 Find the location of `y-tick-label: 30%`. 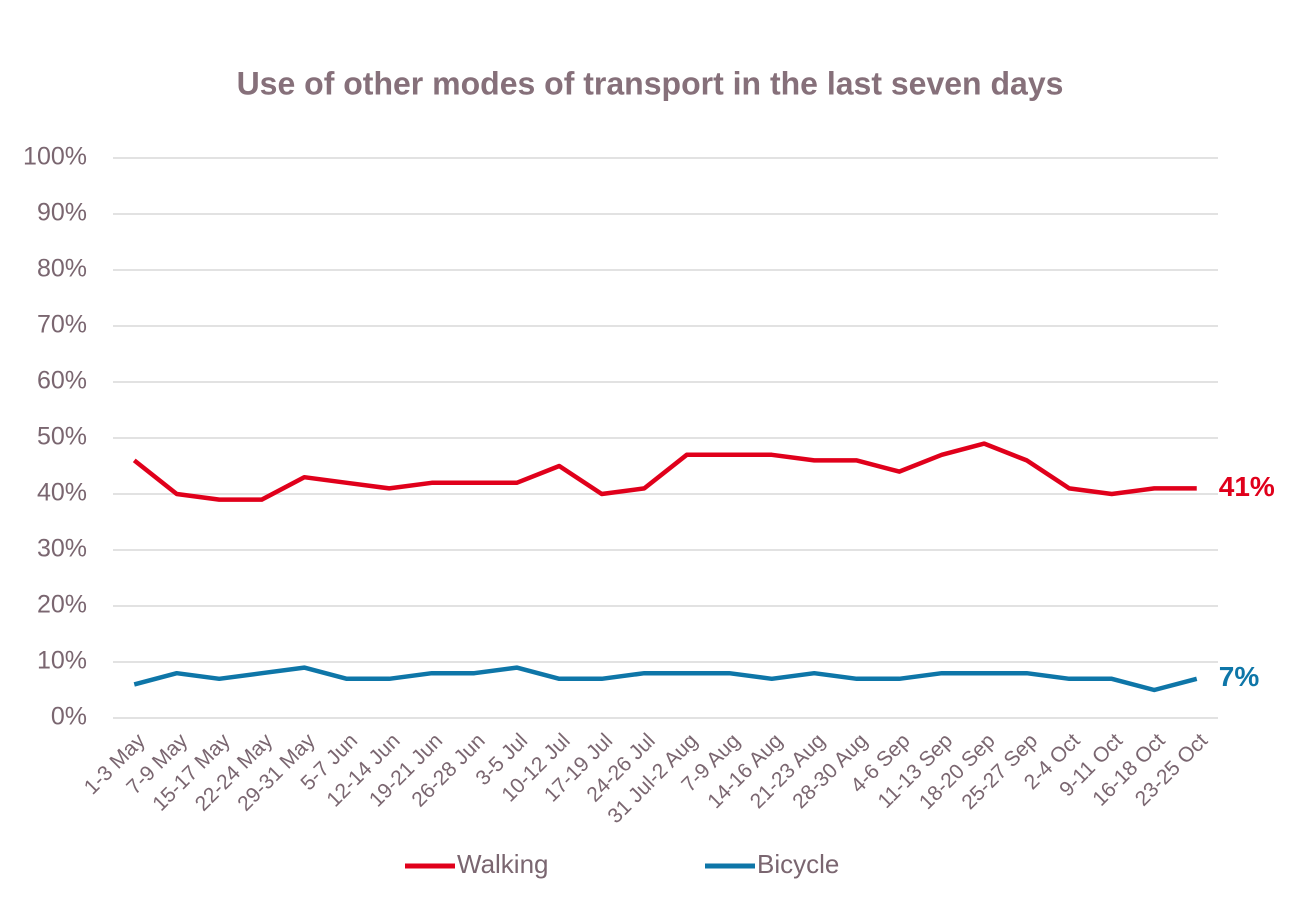

y-tick-label: 30% is located at coordinates (62, 549).